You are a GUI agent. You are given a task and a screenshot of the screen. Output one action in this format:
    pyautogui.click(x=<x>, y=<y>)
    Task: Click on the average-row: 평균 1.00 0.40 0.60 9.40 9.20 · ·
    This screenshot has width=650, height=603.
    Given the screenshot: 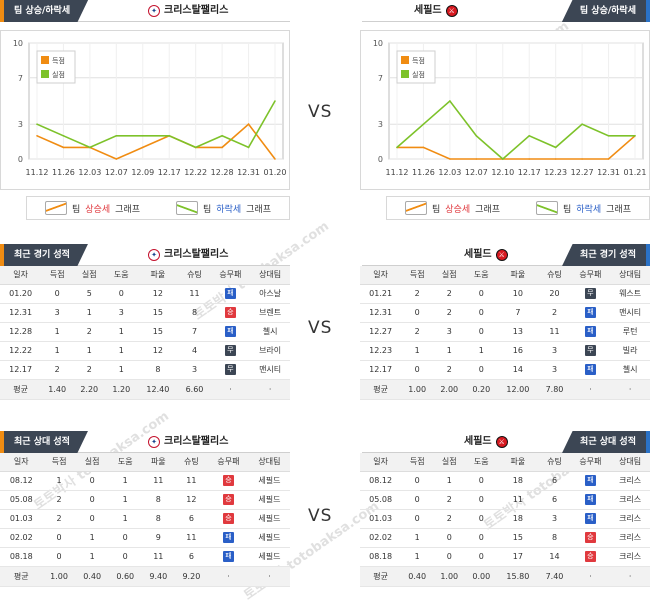 What is the action you would take?
    pyautogui.click(x=145, y=576)
    